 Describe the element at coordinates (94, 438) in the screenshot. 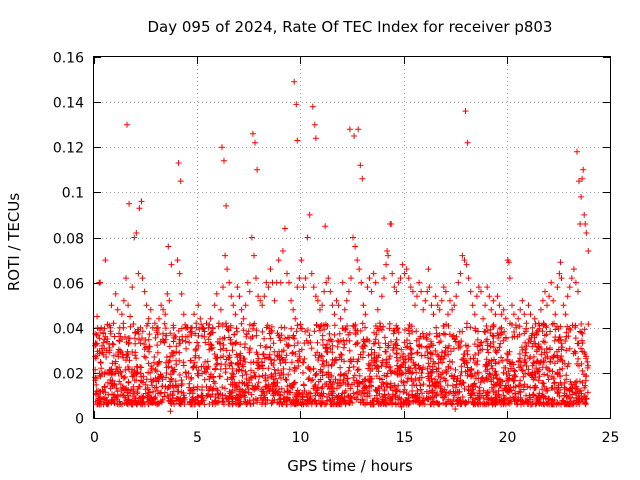

I see `x-tick-label: 0` at that location.